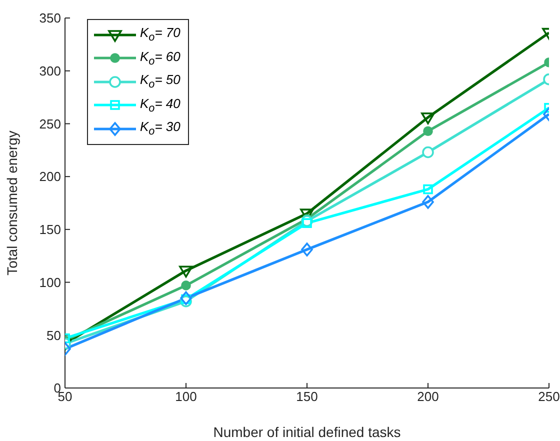  I want to click on legend-label: K$_{o}$= 60, so click(160, 58).